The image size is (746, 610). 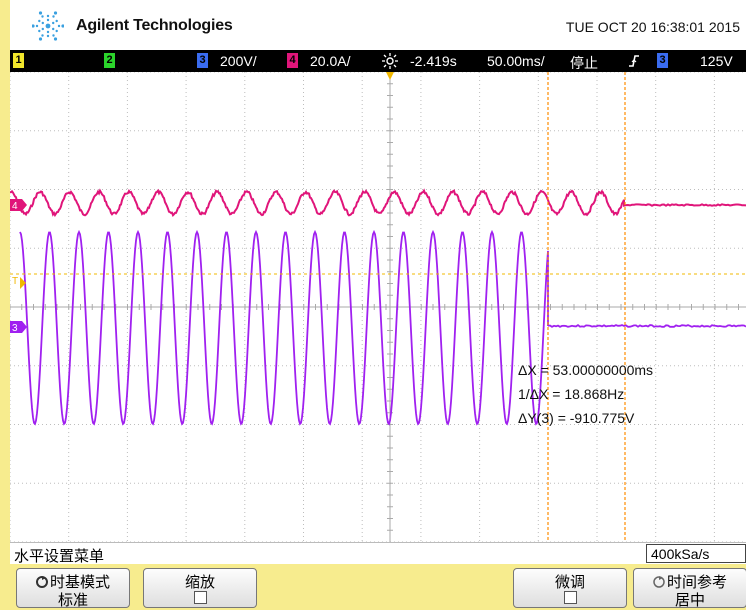 What do you see at coordinates (72, 600) in the screenshot?
I see `timebase-mode-value: 标准` at bounding box center [72, 600].